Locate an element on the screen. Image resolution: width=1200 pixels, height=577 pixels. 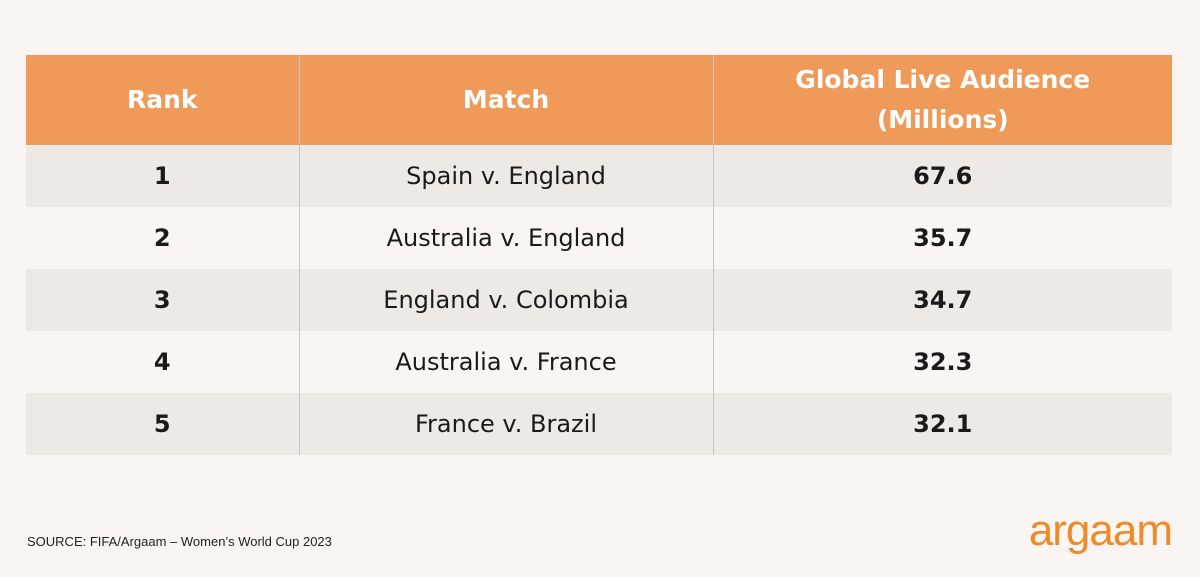
table-row: 5 France v. Brazil 32.1 is located at coordinates (599, 424).